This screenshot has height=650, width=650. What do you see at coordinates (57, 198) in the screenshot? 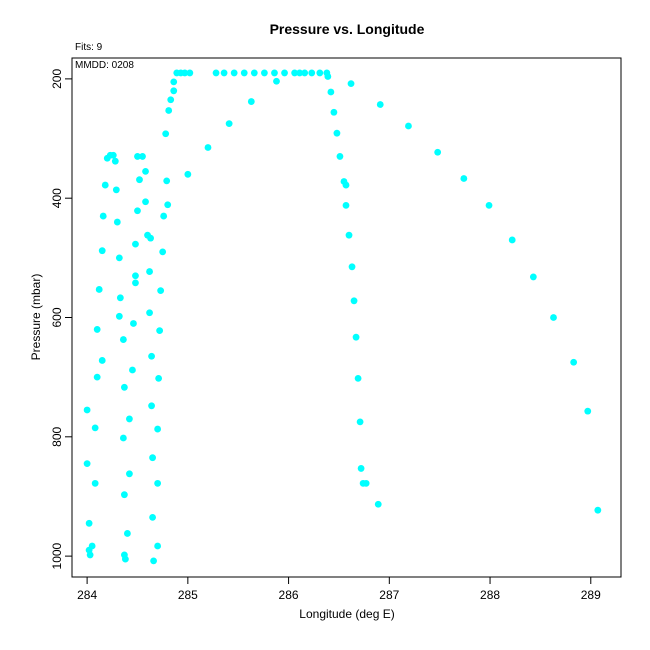
I see `y-tick-label: 400` at bounding box center [57, 198].